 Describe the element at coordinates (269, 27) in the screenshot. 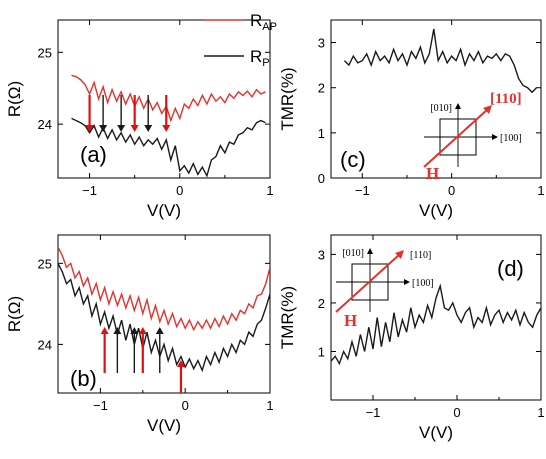

I see `legend-label-rap-sub: AP` at that location.